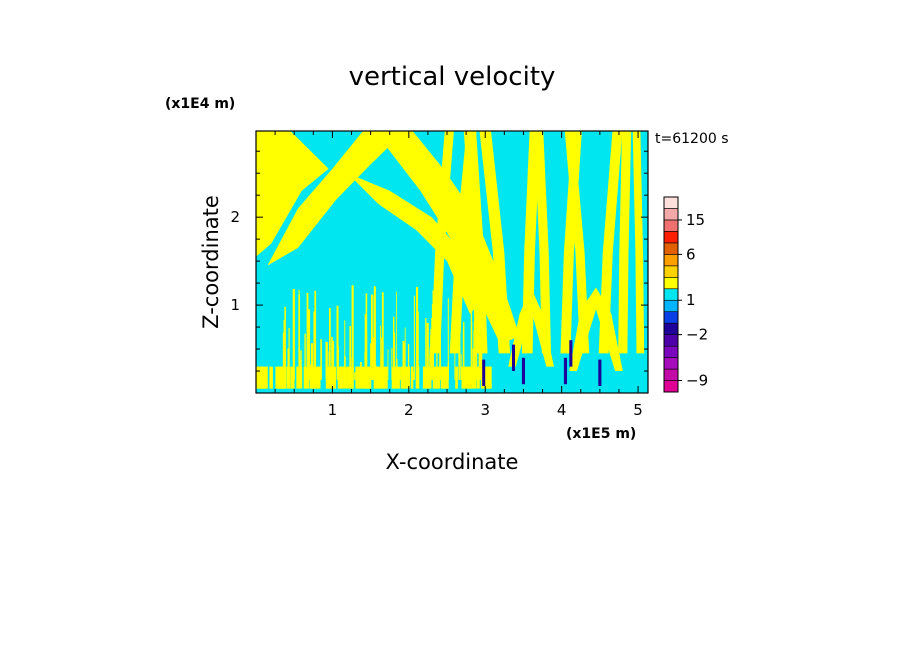 This screenshot has width=904, height=654. I want to click on colorbar: 15 6 1 −2 −9, so click(685, 294).